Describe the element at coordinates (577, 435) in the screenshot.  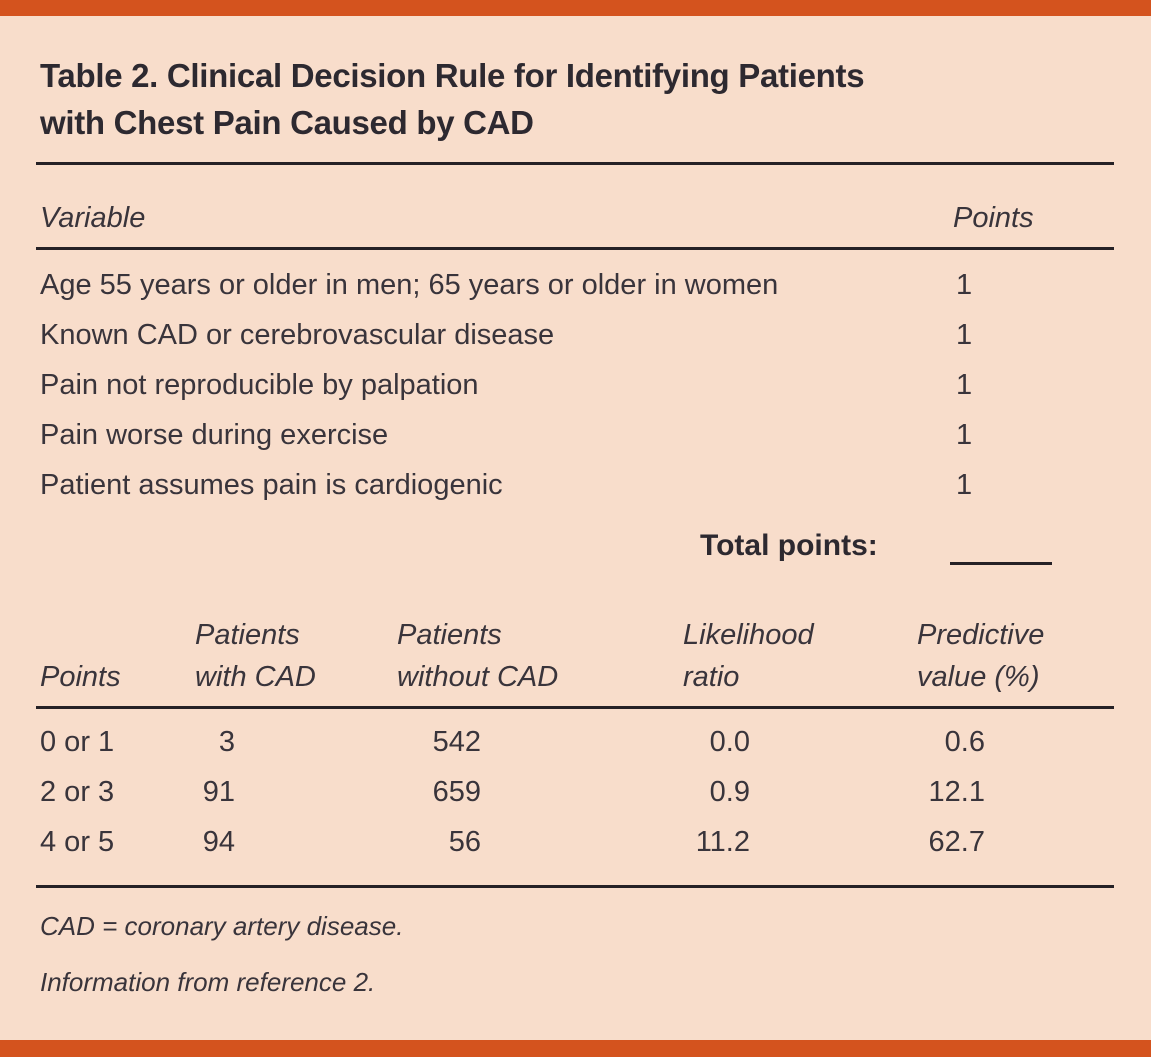
I see `scoring-row-exercise: Pain worse during exercise 1` at that location.